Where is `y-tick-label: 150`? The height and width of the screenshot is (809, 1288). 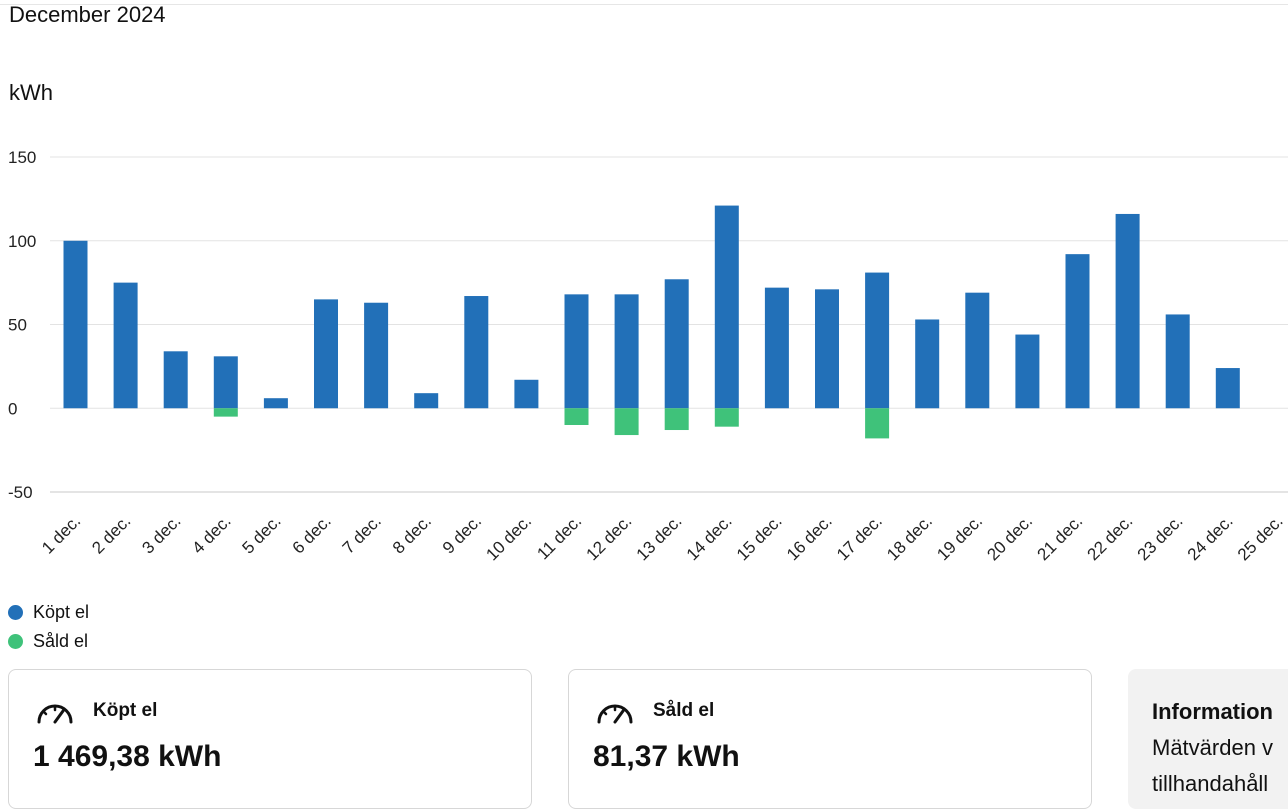 y-tick-label: 150 is located at coordinates (22, 157).